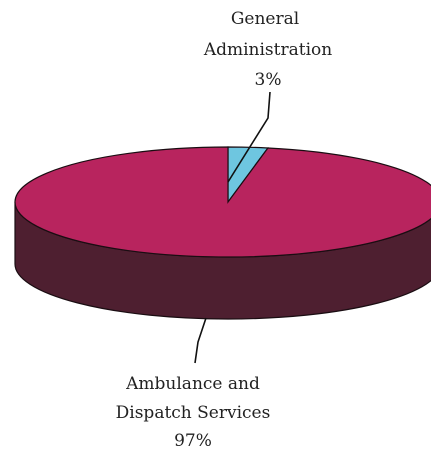 The width and height of the screenshot is (431, 451). Describe the element at coordinates (268, 80) in the screenshot. I see `slice-percent-general-administration: 3%` at that location.